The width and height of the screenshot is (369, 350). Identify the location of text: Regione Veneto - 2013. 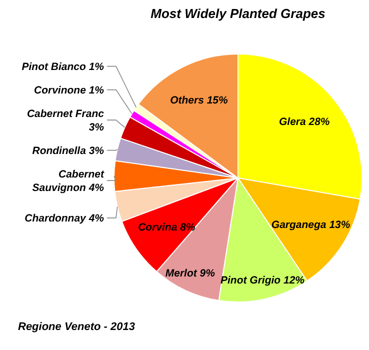
(76, 327).